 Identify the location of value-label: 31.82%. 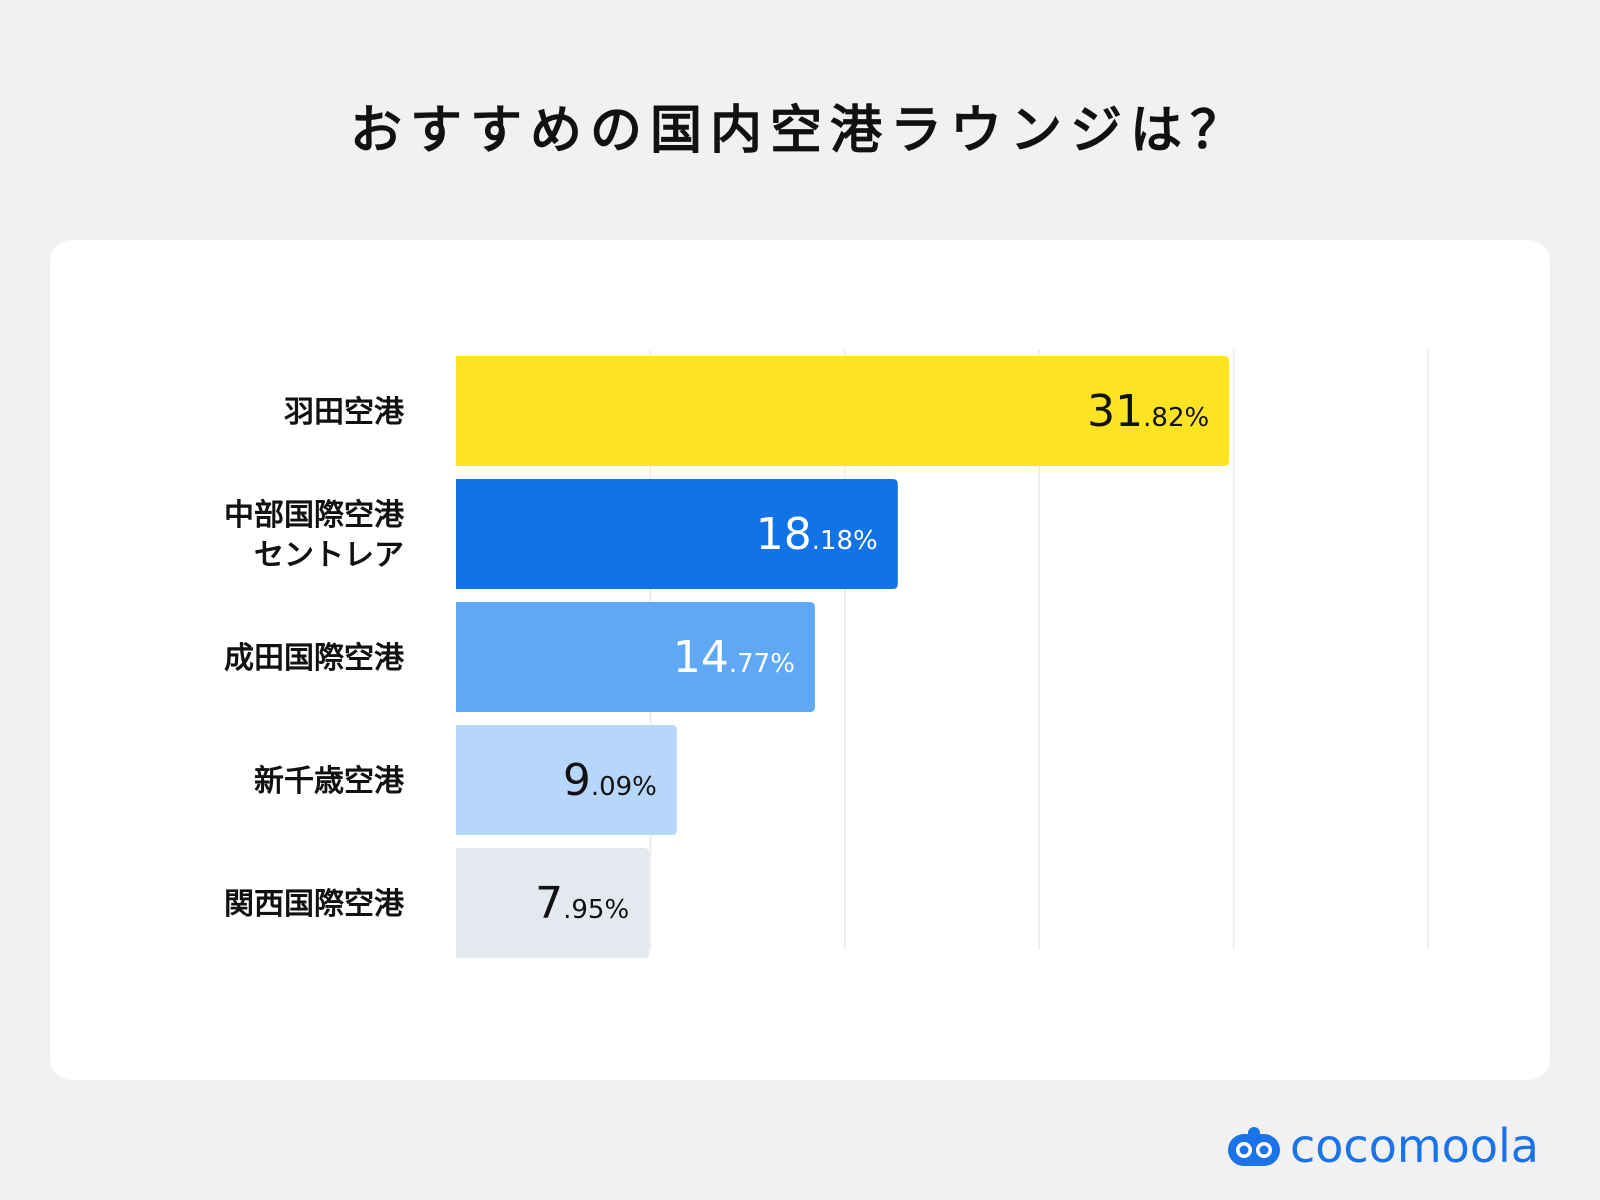
(1148, 411).